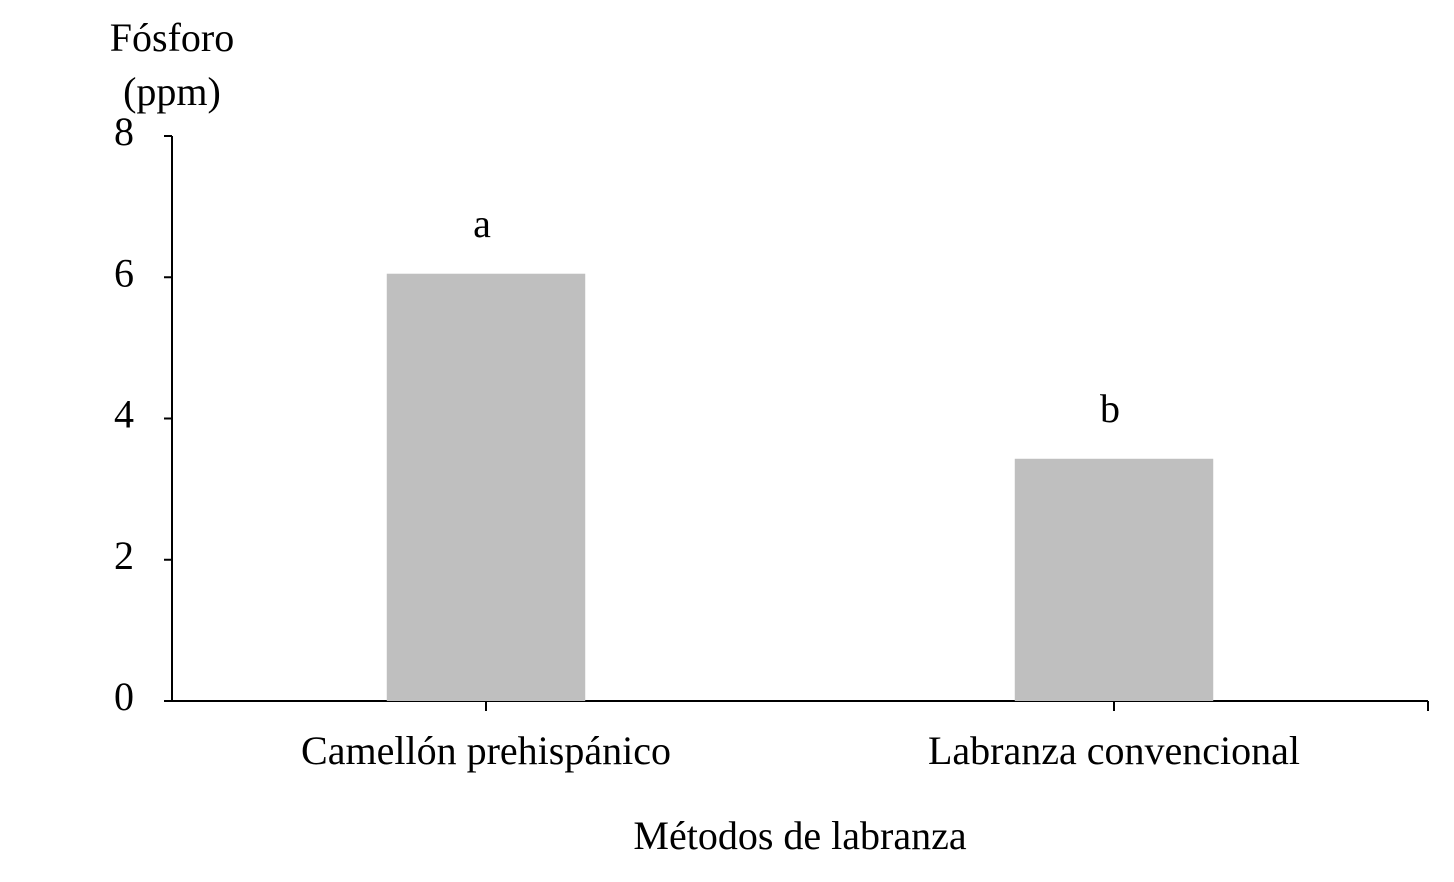 The height and width of the screenshot is (882, 1454). I want to click on bar-label: a, so click(482, 223).